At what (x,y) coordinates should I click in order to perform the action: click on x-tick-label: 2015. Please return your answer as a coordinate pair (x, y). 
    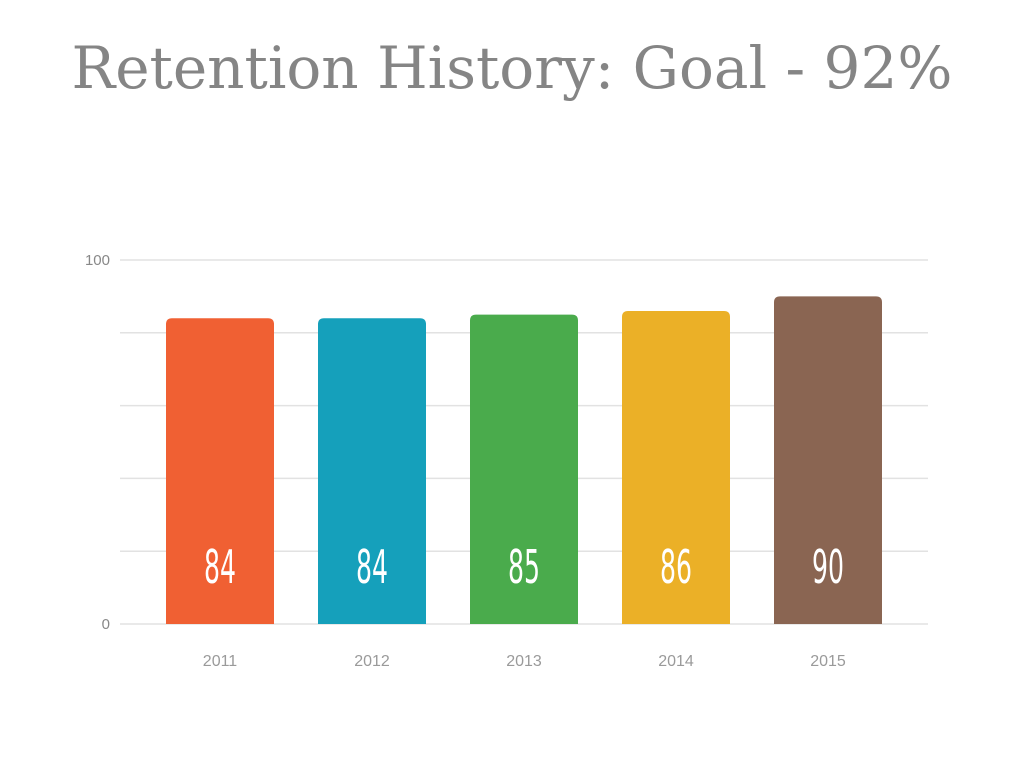
    Looking at the image, I should click on (828, 661).